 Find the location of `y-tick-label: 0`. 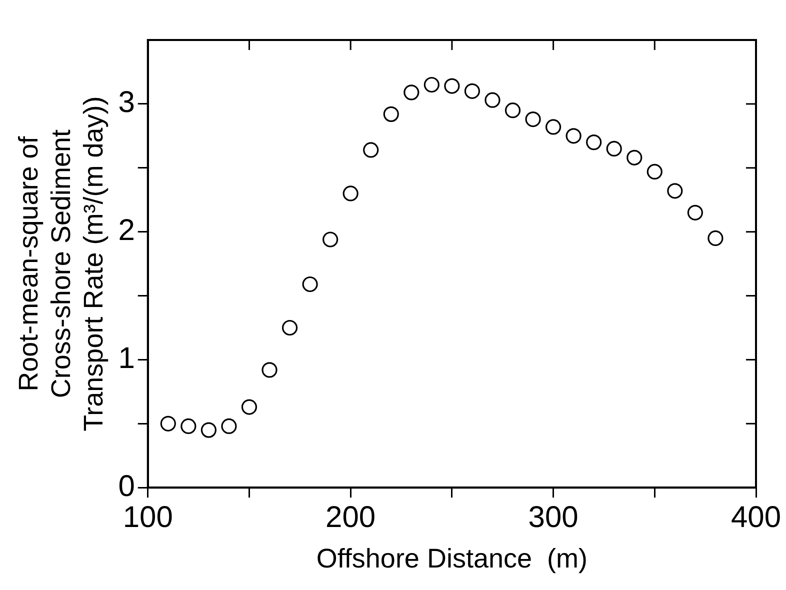

y-tick-label: 0 is located at coordinates (126, 486).